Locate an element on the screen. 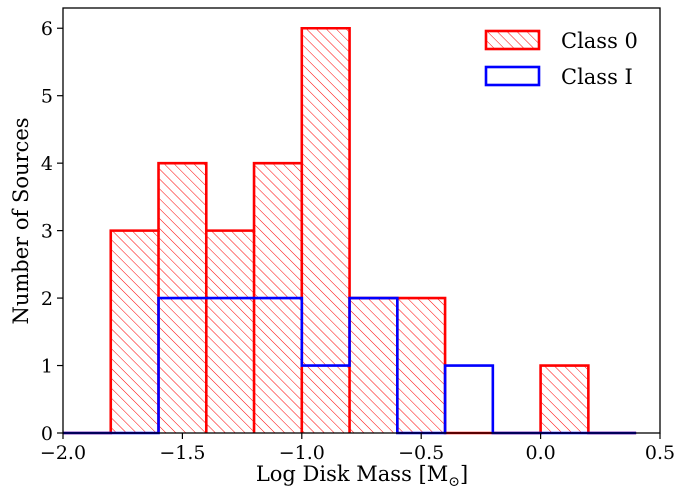 This screenshot has height=490, width=697. y-tick-label: 2 is located at coordinates (47, 299).